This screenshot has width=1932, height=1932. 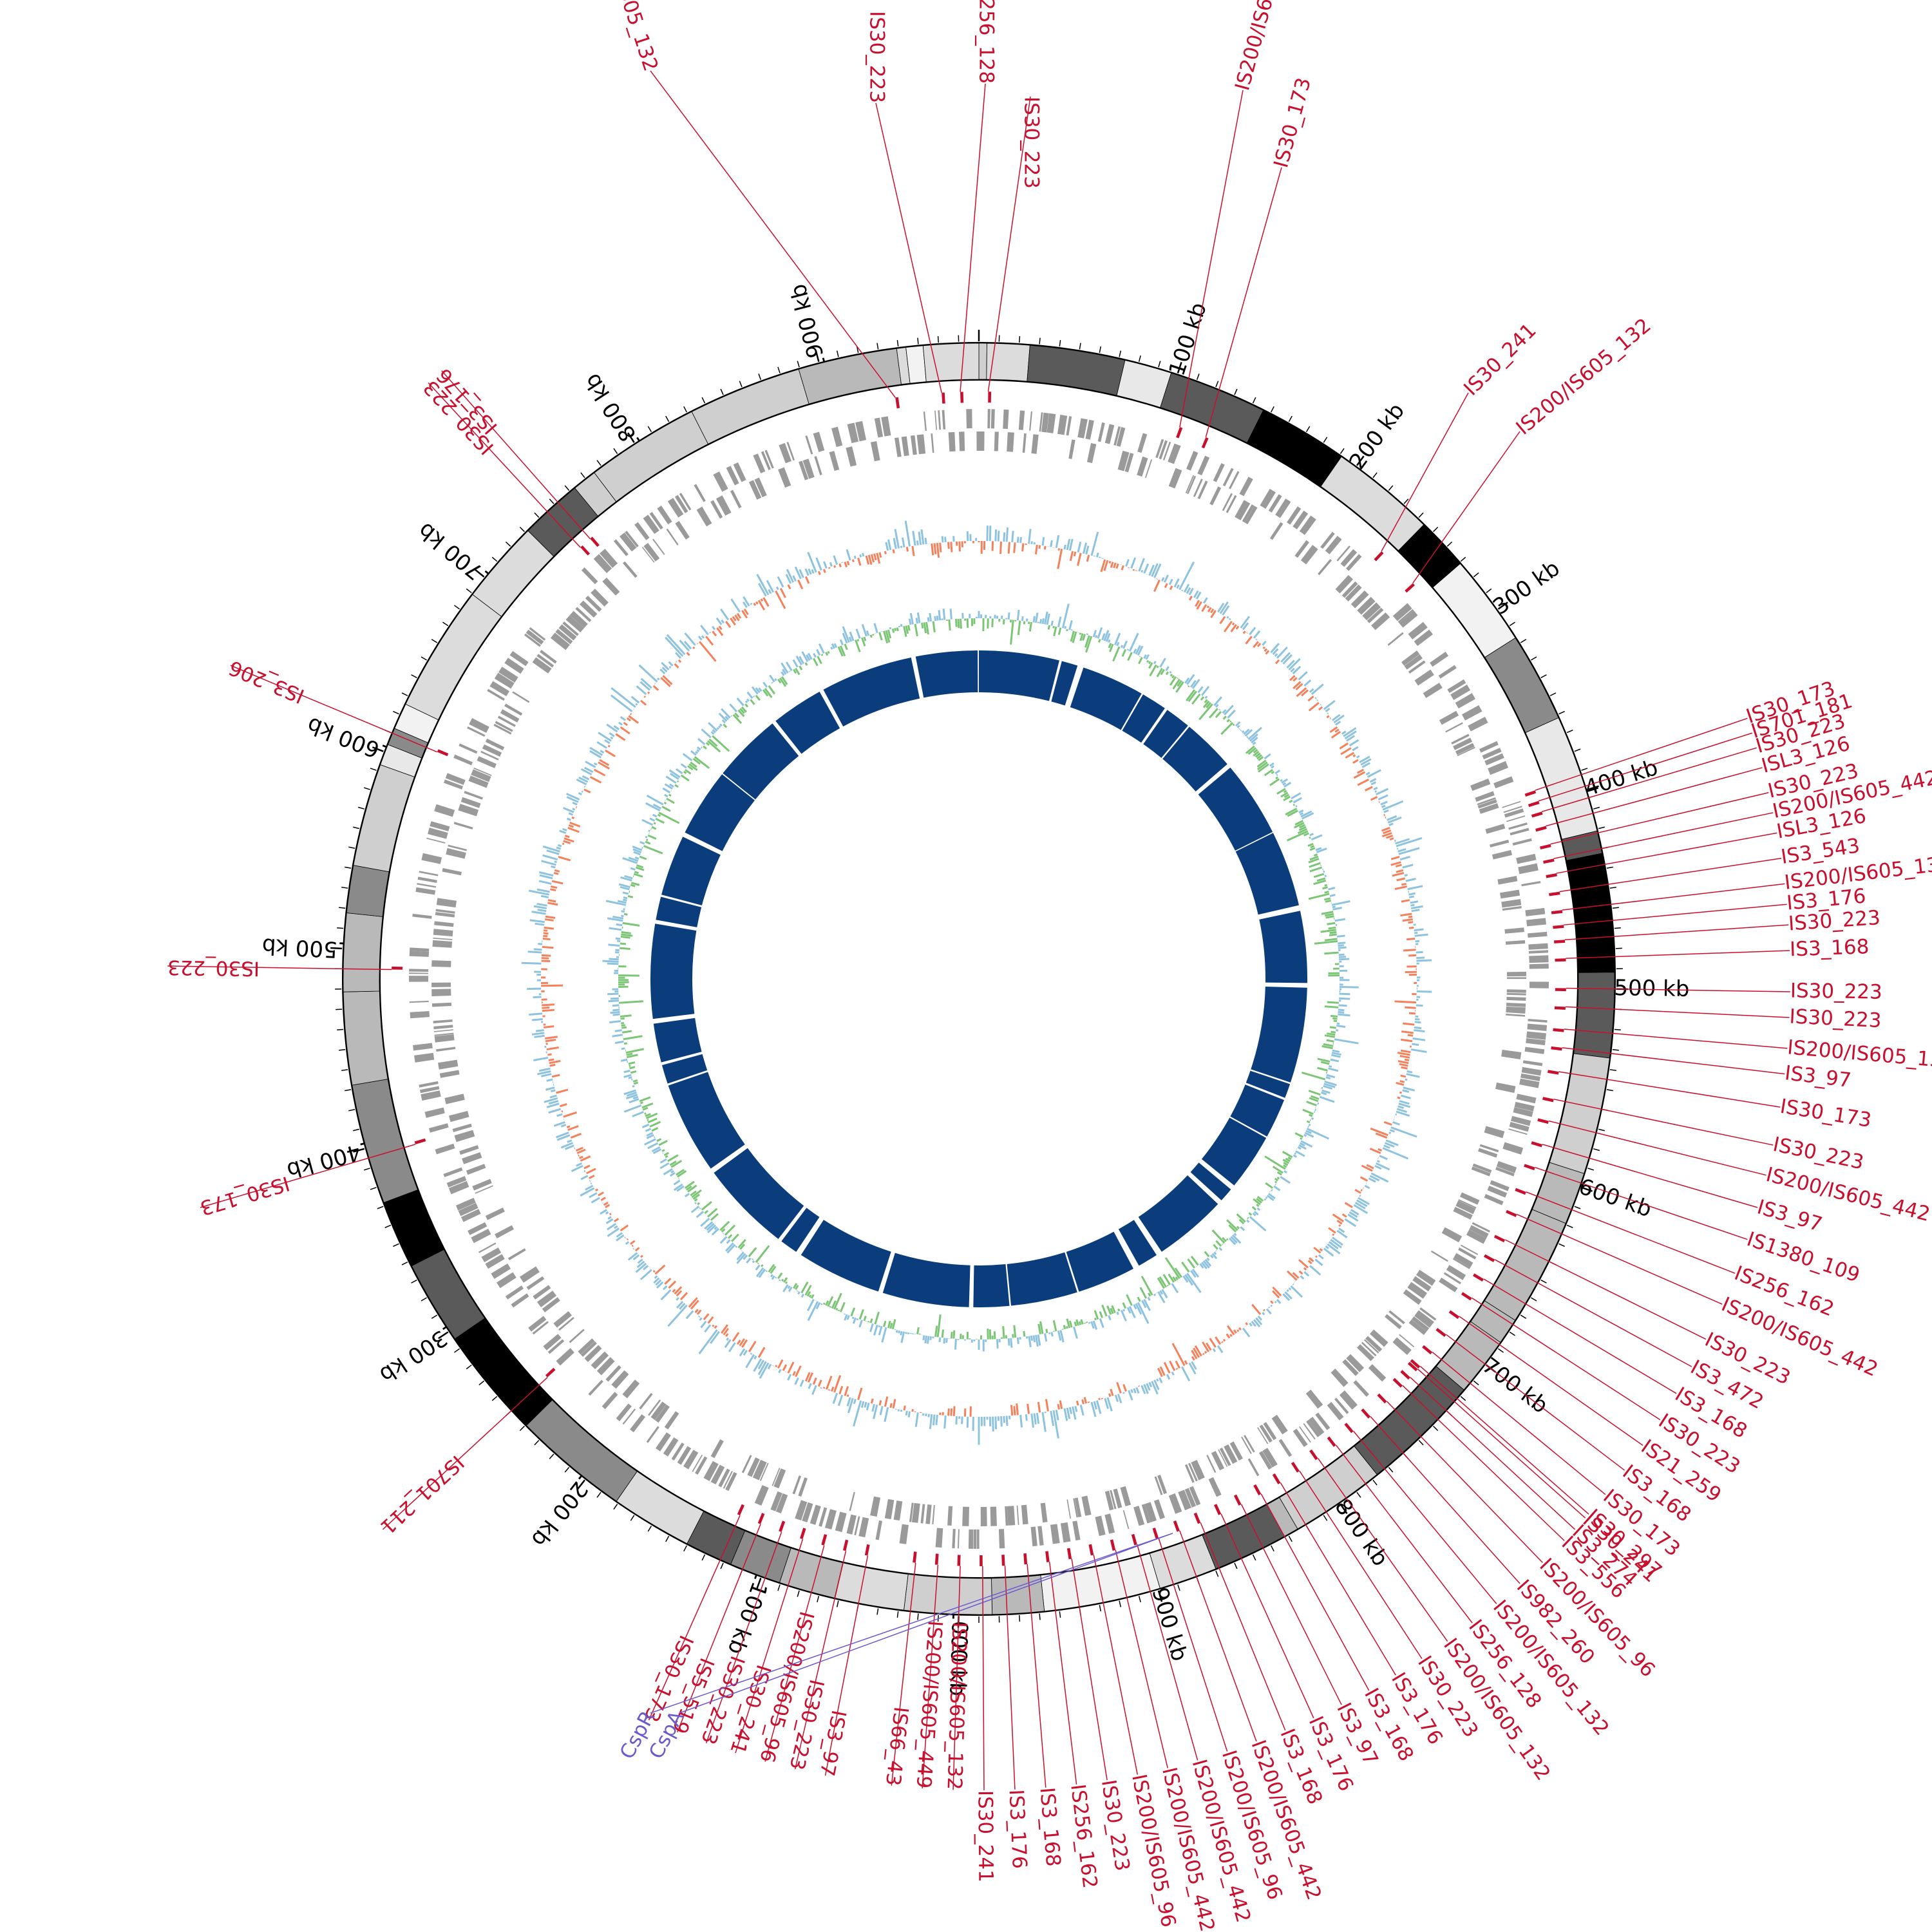 I want to click on is-marker, so click(x=846, y=1545).